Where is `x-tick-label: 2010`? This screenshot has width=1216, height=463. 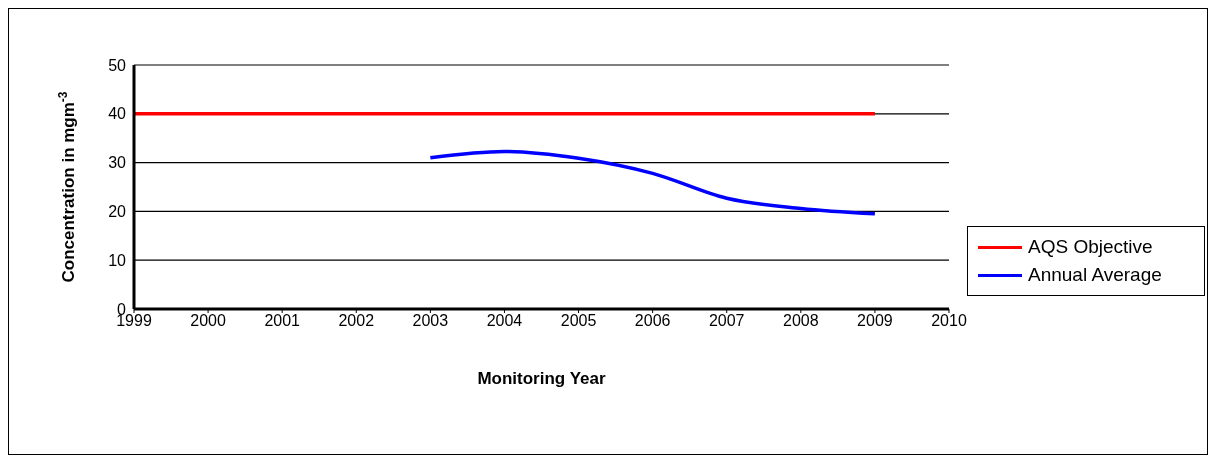
x-tick-label: 2010 is located at coordinates (949, 321).